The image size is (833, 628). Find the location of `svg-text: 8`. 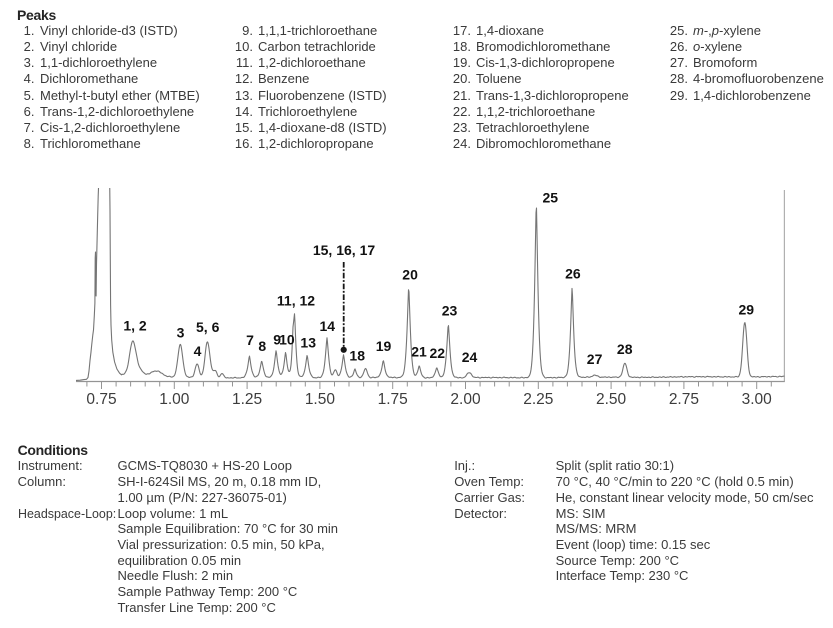

svg-text: 8 is located at coordinates (262, 346).